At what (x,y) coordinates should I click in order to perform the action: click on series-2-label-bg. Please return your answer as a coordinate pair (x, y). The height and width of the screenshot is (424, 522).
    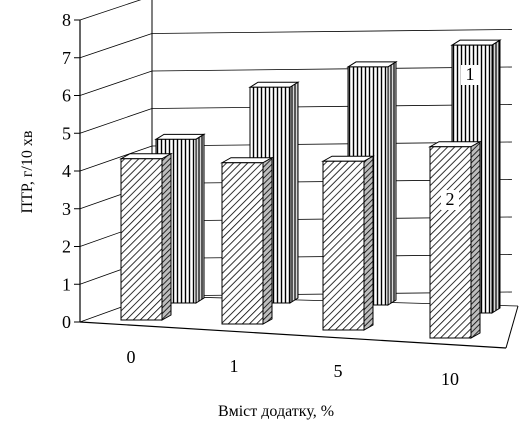
    Looking at the image, I should click on (450, 200).